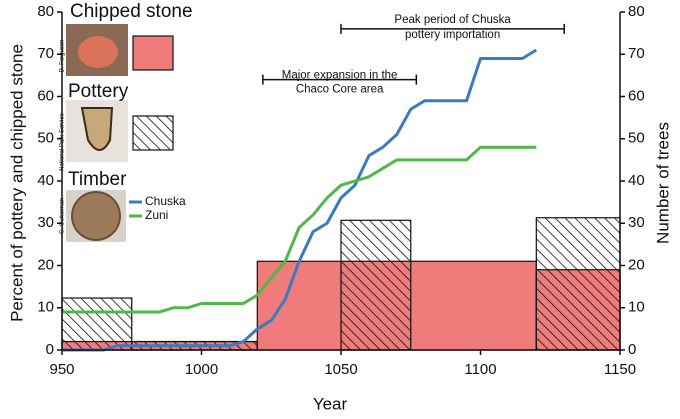 This screenshot has width=680, height=419. Describe the element at coordinates (632, 349) in the screenshot. I see `y2-tick-label: 0` at that location.